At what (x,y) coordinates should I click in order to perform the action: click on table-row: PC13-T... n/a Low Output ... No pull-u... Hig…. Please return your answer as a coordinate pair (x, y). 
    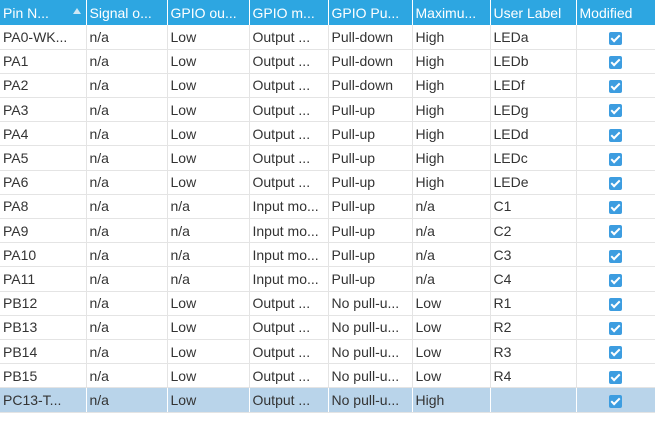
    Looking at the image, I should click on (327, 400).